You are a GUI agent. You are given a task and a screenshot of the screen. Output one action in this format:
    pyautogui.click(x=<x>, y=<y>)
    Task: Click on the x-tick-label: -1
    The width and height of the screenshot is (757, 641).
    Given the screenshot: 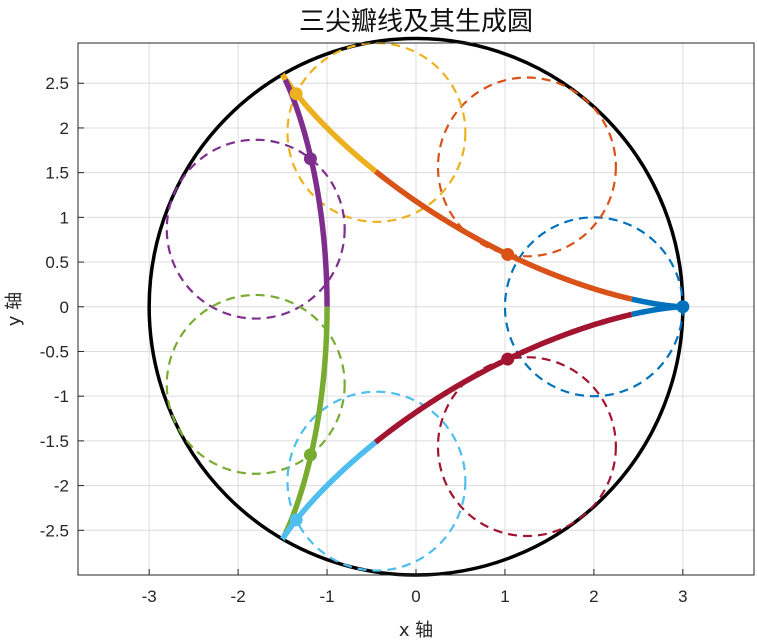 What is the action you would take?
    pyautogui.click(x=326, y=596)
    